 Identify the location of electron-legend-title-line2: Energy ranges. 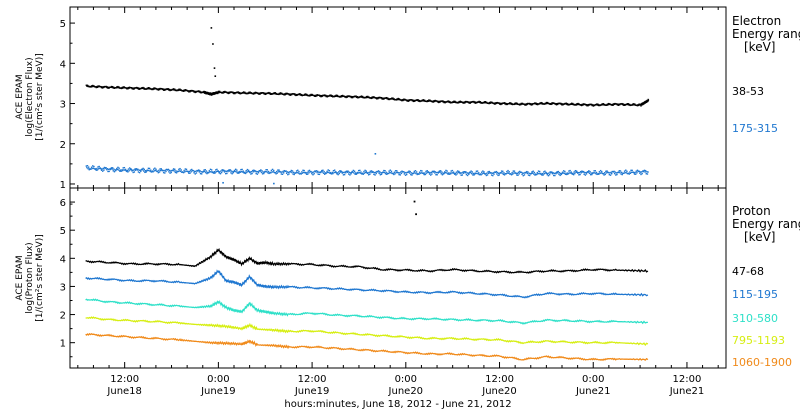
(766, 34).